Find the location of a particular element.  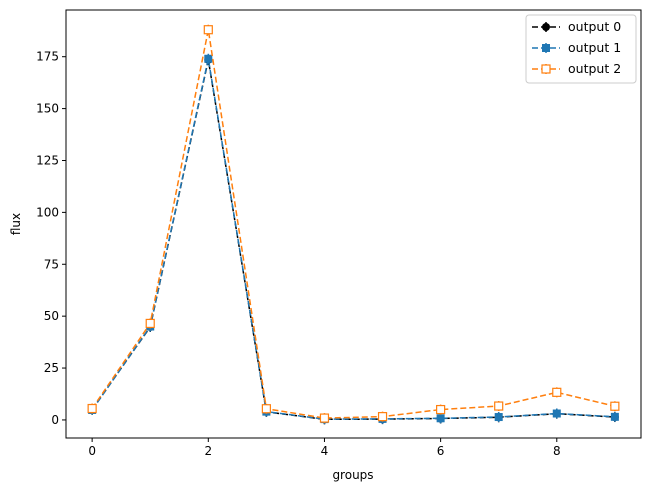

legend-item: output 2 is located at coordinates (576, 68).